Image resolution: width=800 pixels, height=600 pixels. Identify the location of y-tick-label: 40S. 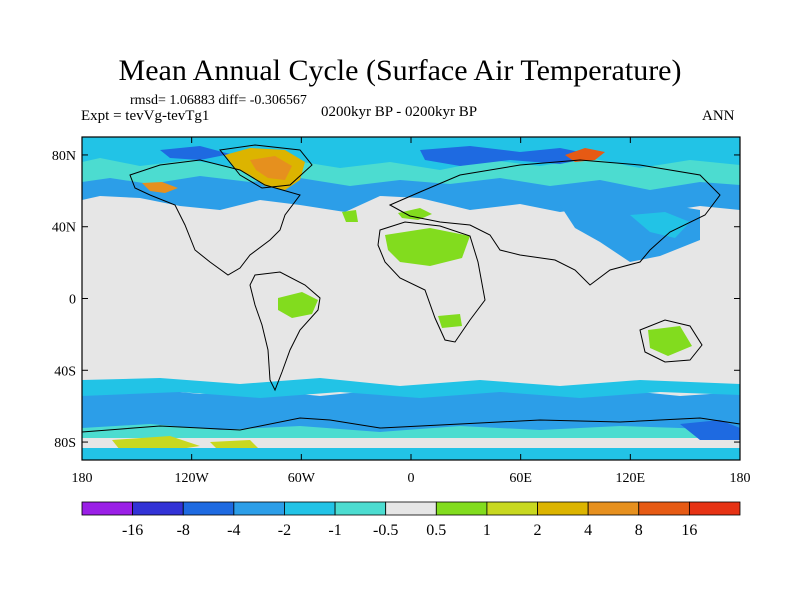
(65, 371).